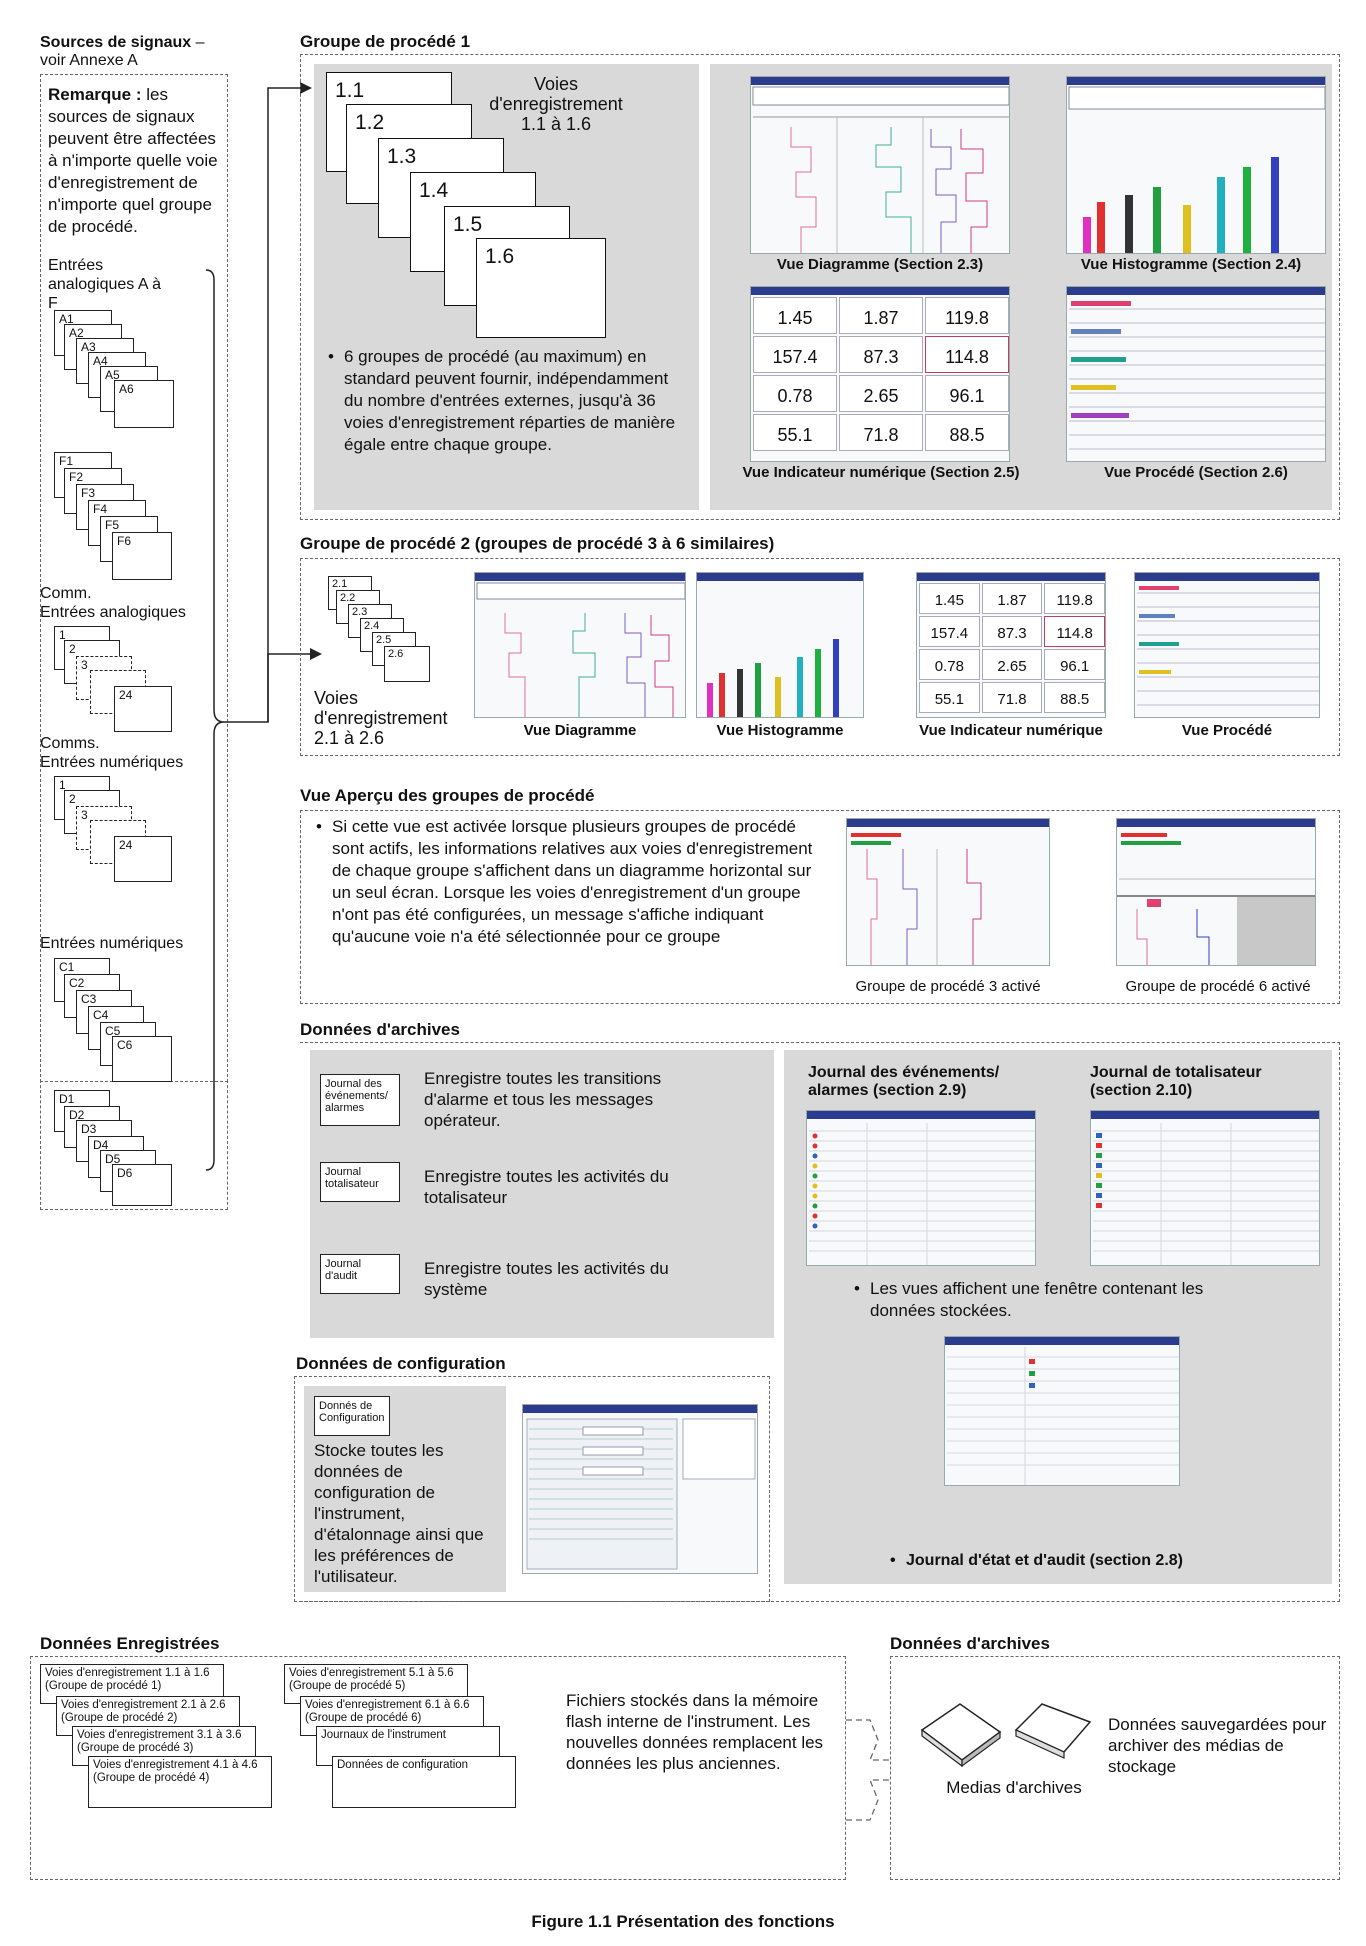 This screenshot has width=1366, height=1946. What do you see at coordinates (1191, 264) in the screenshot?
I see `bar-view-caption: Vue Histogramme (Section 2.4)` at bounding box center [1191, 264].